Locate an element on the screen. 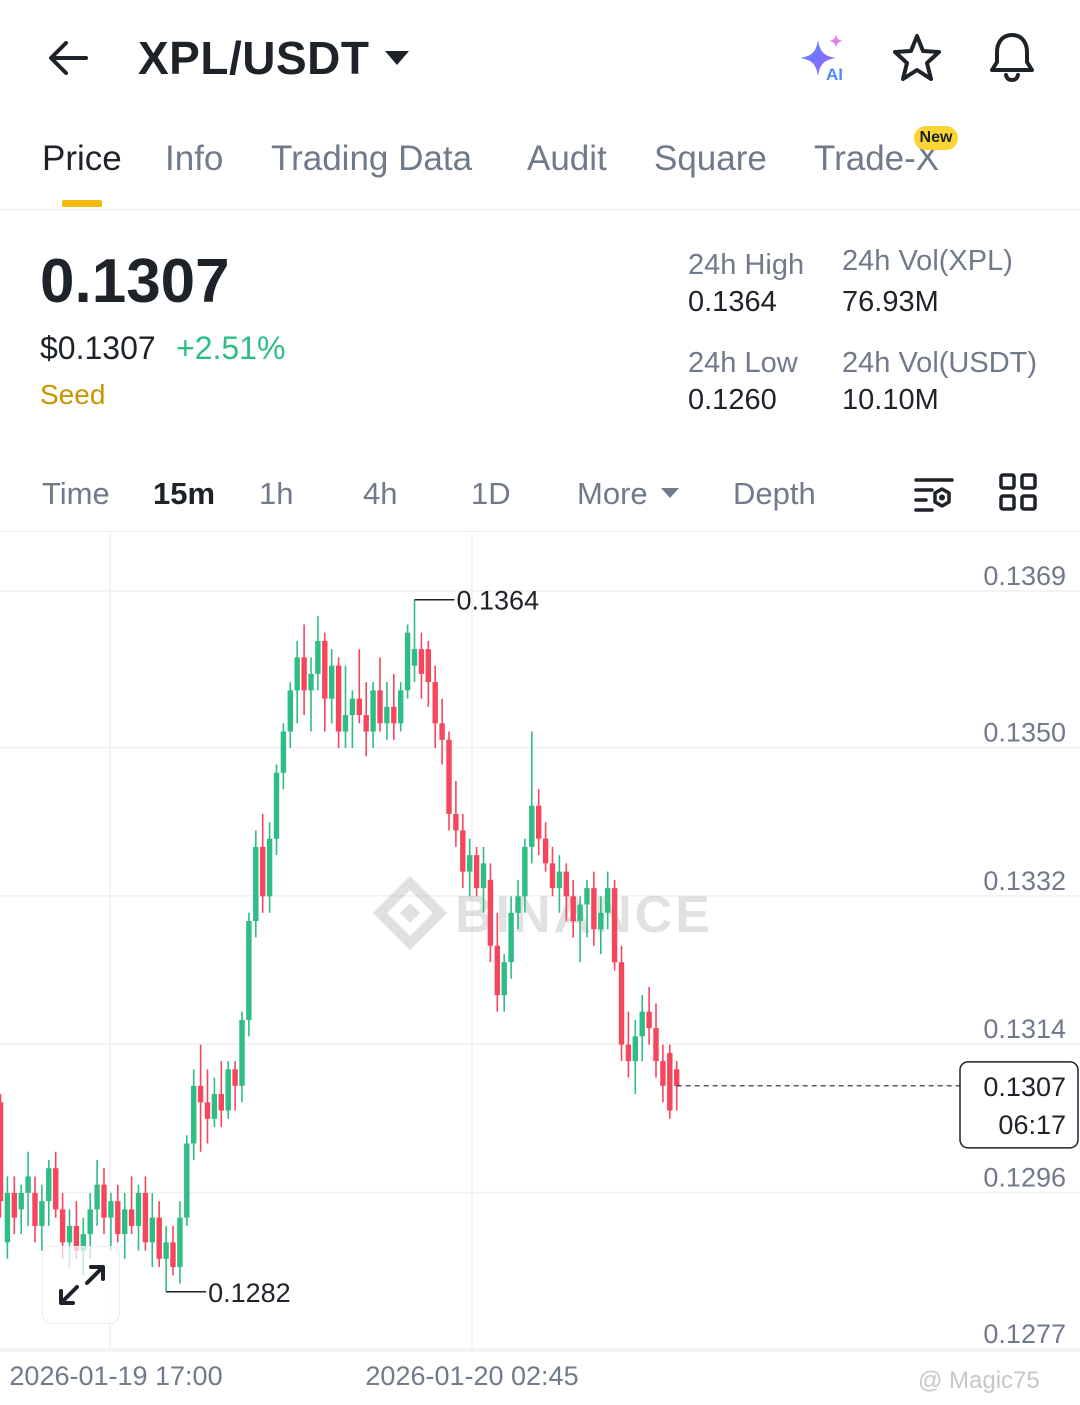  y-tick-label: 0.1369 is located at coordinates (1024, 576).